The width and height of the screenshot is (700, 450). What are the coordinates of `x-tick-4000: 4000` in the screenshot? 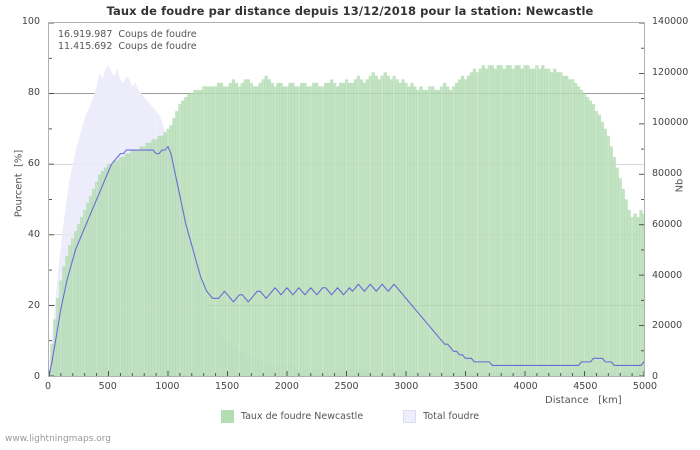 It's located at (525, 386).